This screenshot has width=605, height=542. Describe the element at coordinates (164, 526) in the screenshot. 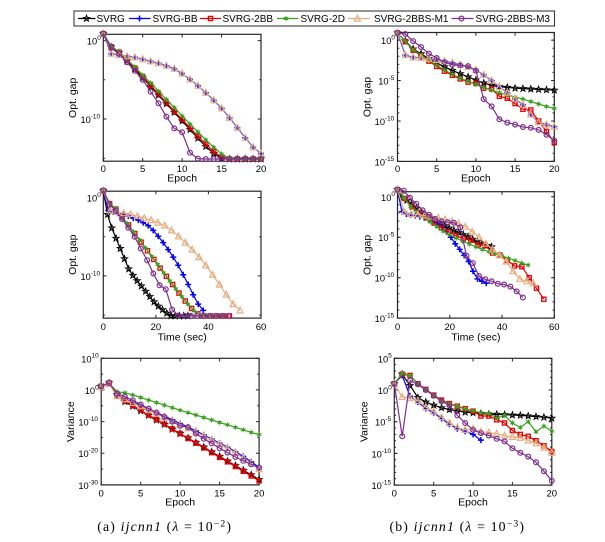

I see `svg-text: (a) ijcnn1 (λ = 10−2)` at that location.